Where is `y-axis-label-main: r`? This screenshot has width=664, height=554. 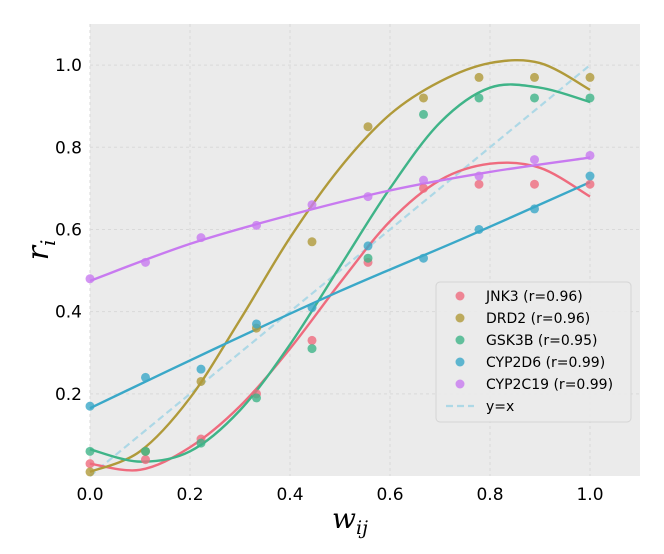 y-axis-label-main: r is located at coordinates (38, 252).